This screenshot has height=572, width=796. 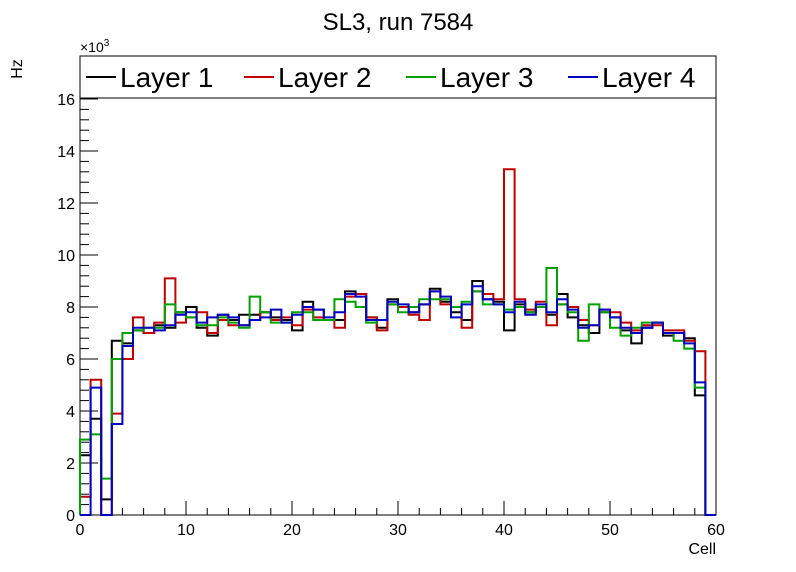 I want to click on x-tick-label: 0, so click(x=80, y=530).